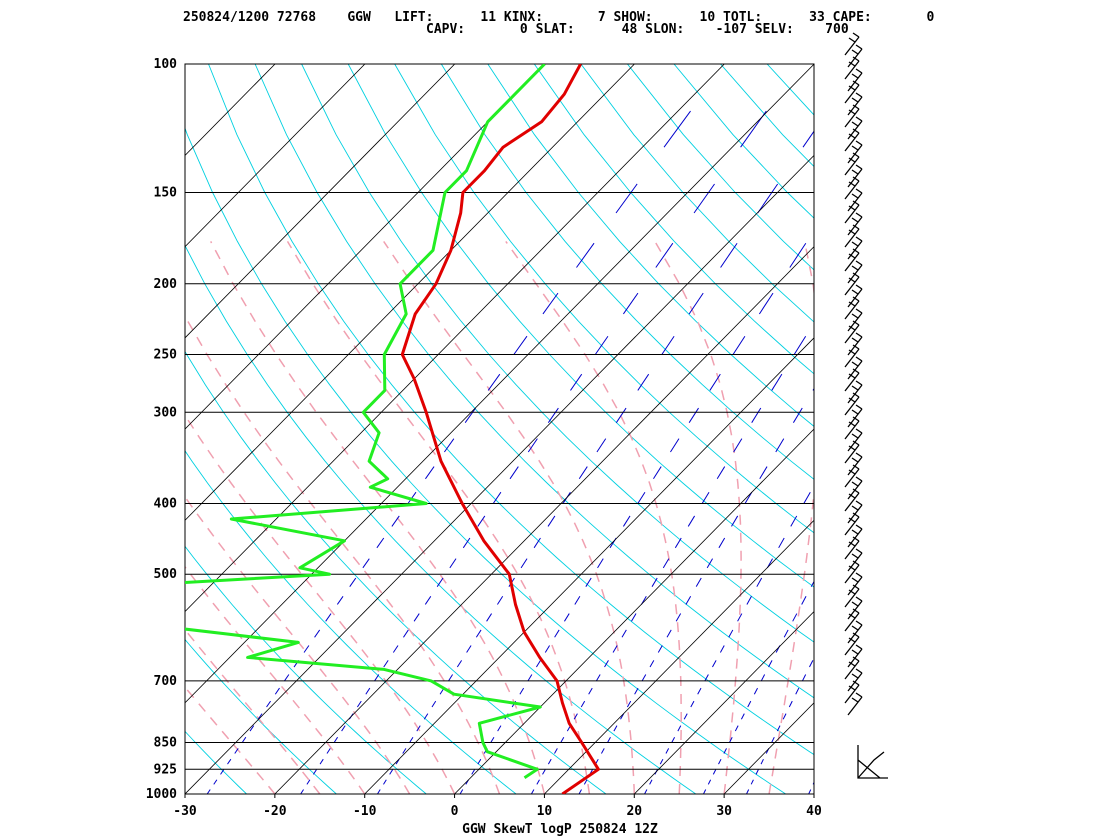 The height and width of the screenshot is (840, 1120). I want to click on pressure-labels: 100 150 200 250 300 400 500 700 850 925 1000, so click(161, 429).